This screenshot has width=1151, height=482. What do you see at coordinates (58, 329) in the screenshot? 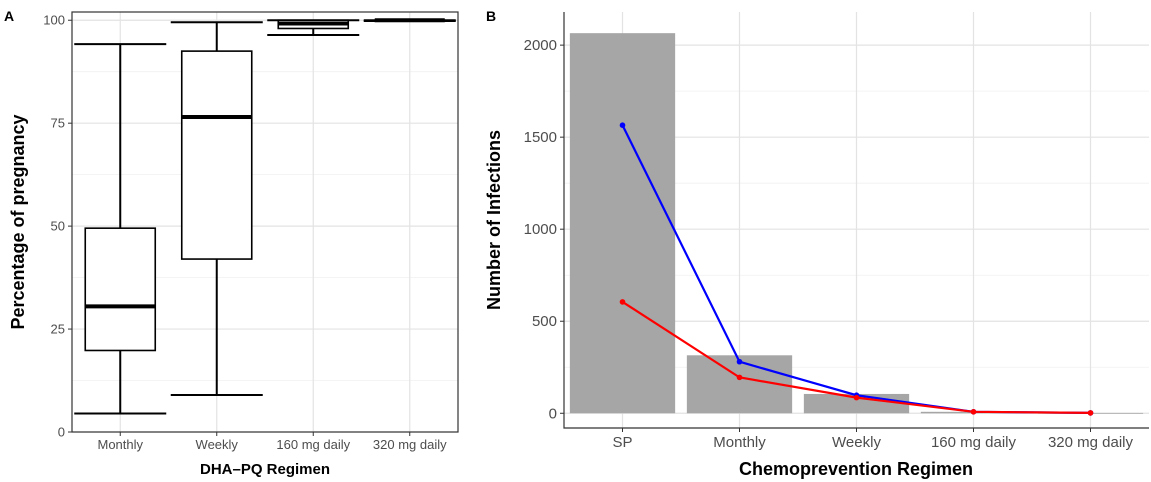
I see `panel-a-y-tick-label: 25` at bounding box center [58, 329].